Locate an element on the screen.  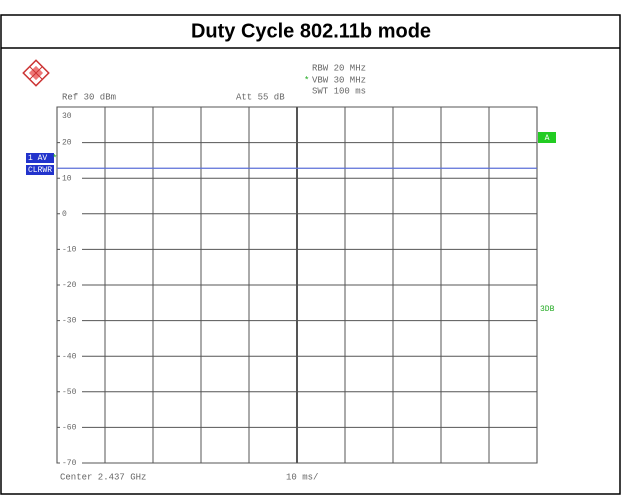
y-tick-label: 30 is located at coordinates (67, 116).